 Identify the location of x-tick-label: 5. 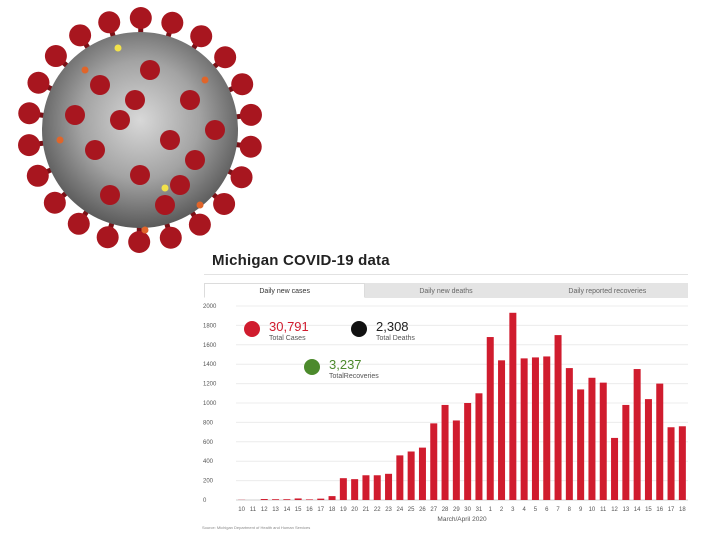
(536, 510).